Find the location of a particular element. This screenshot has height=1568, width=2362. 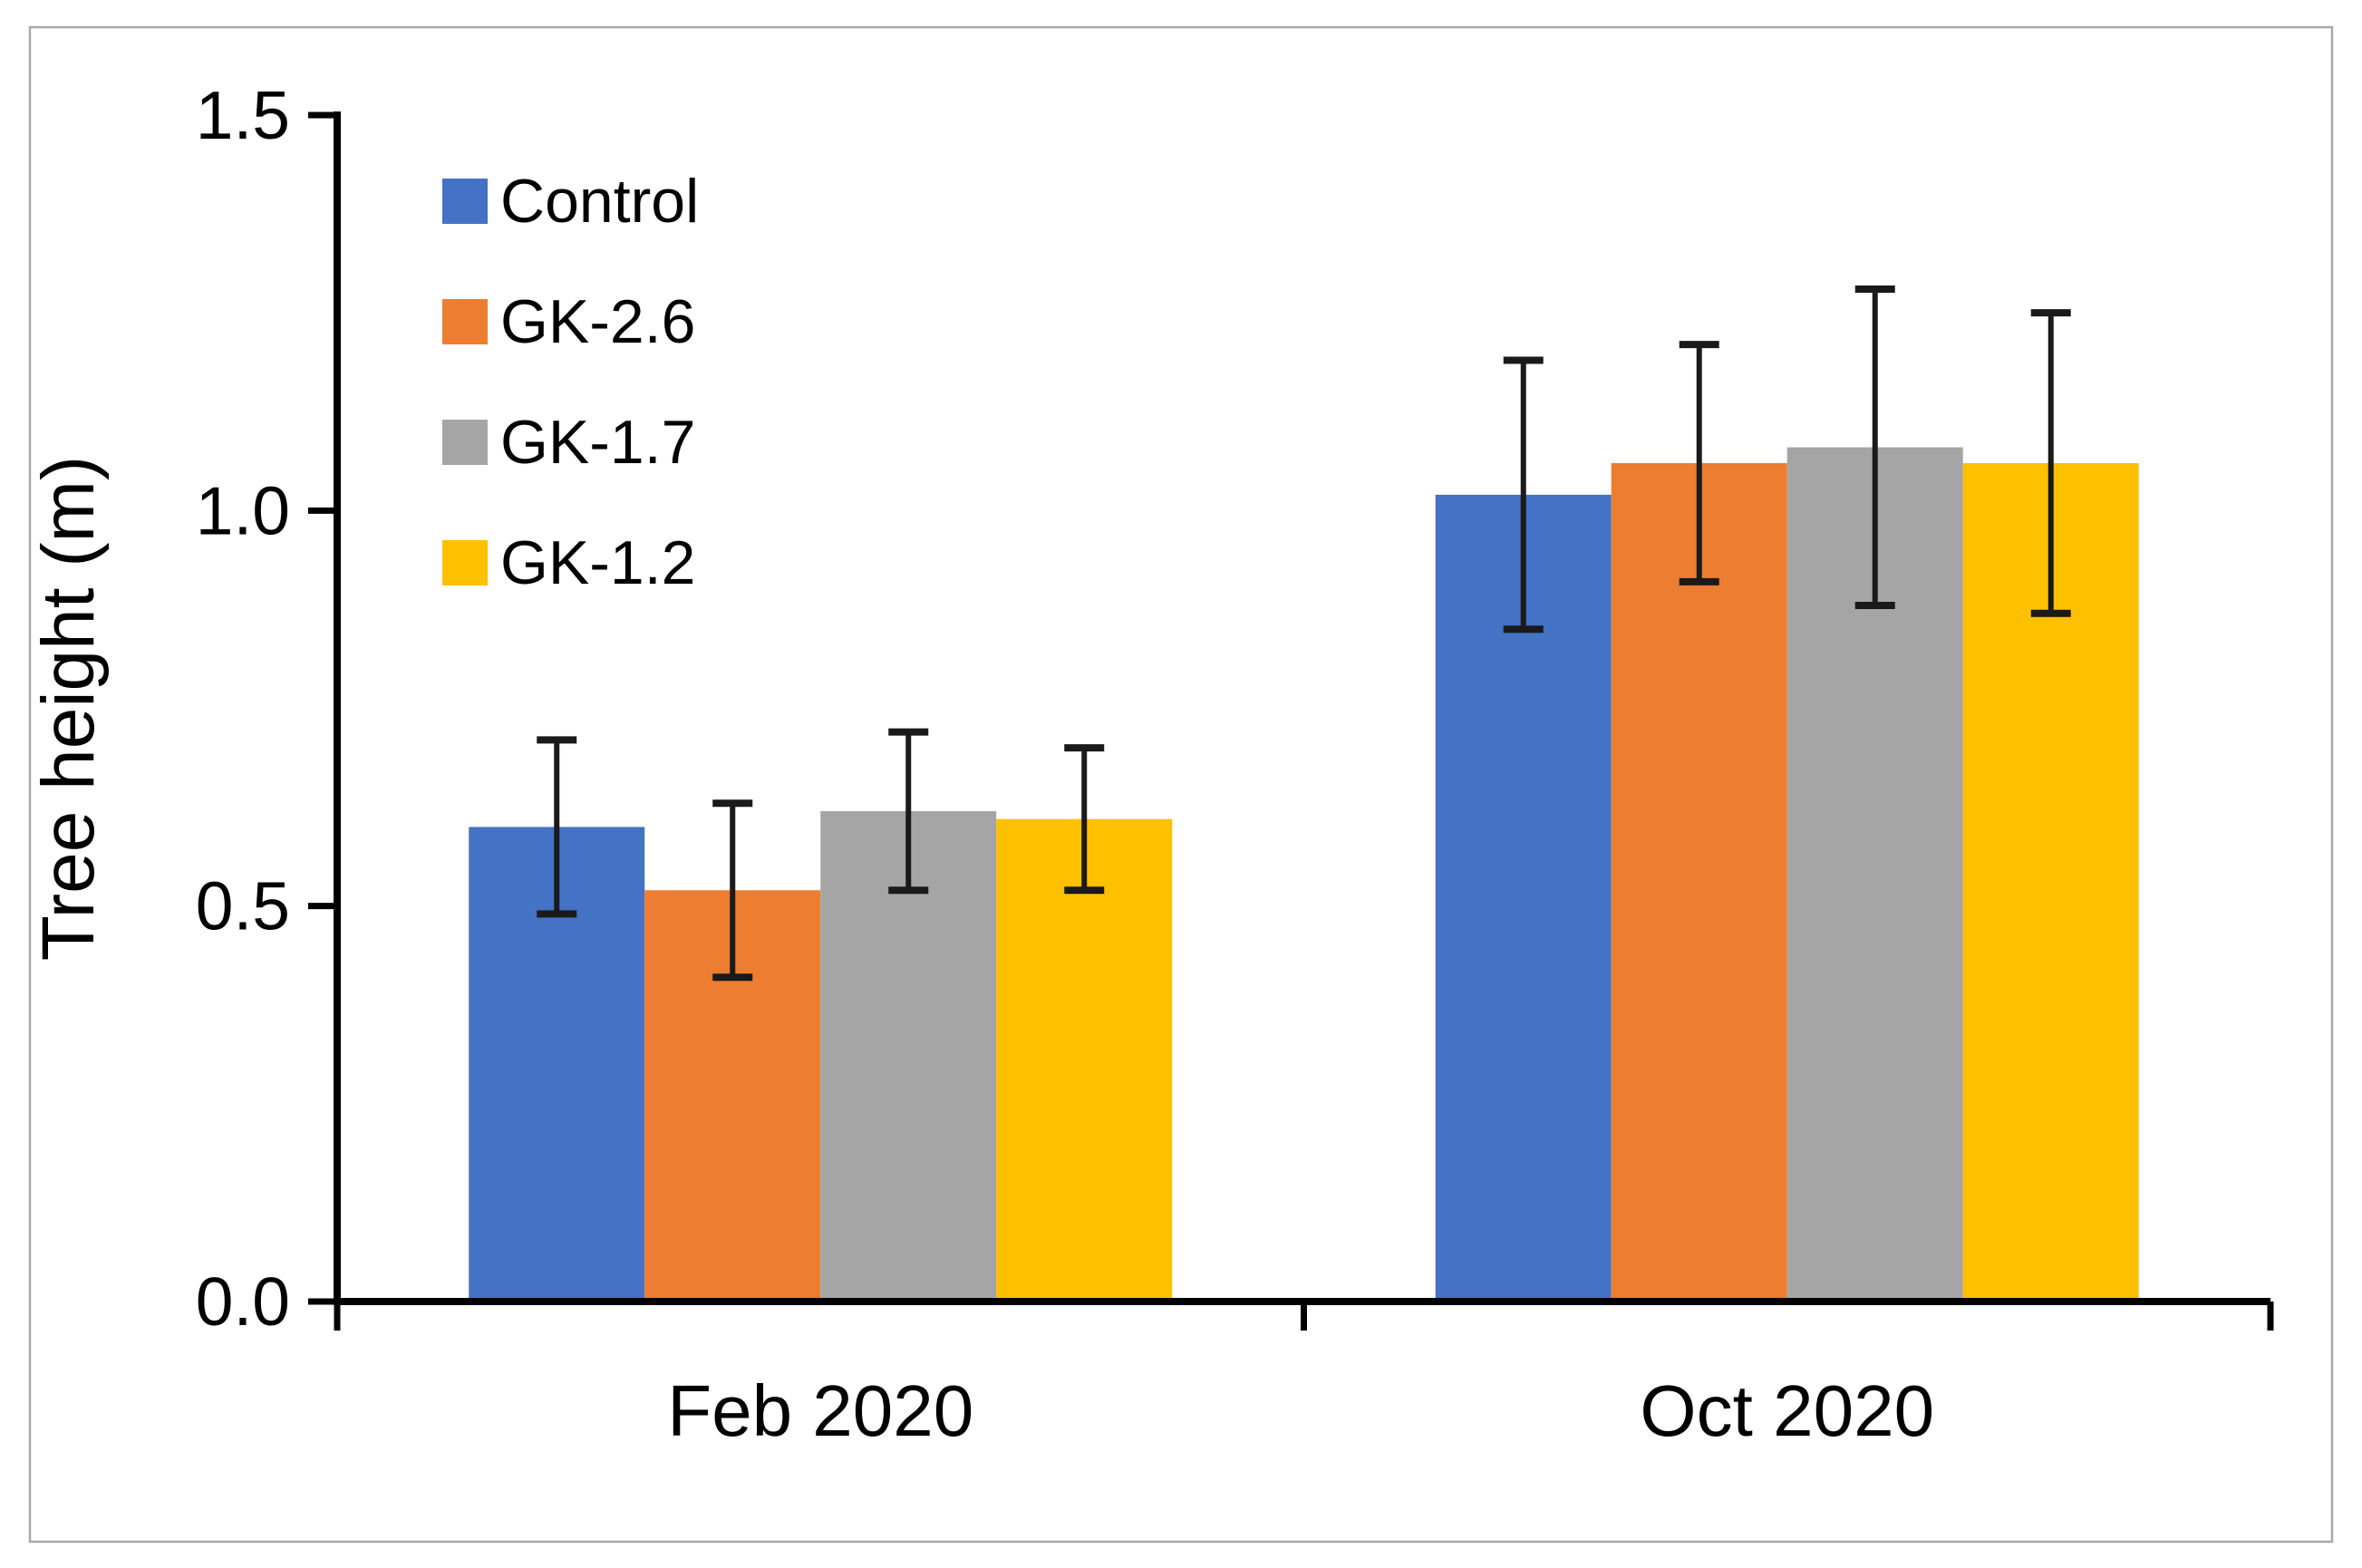

legend-label: GK-1.2 is located at coordinates (597, 562).